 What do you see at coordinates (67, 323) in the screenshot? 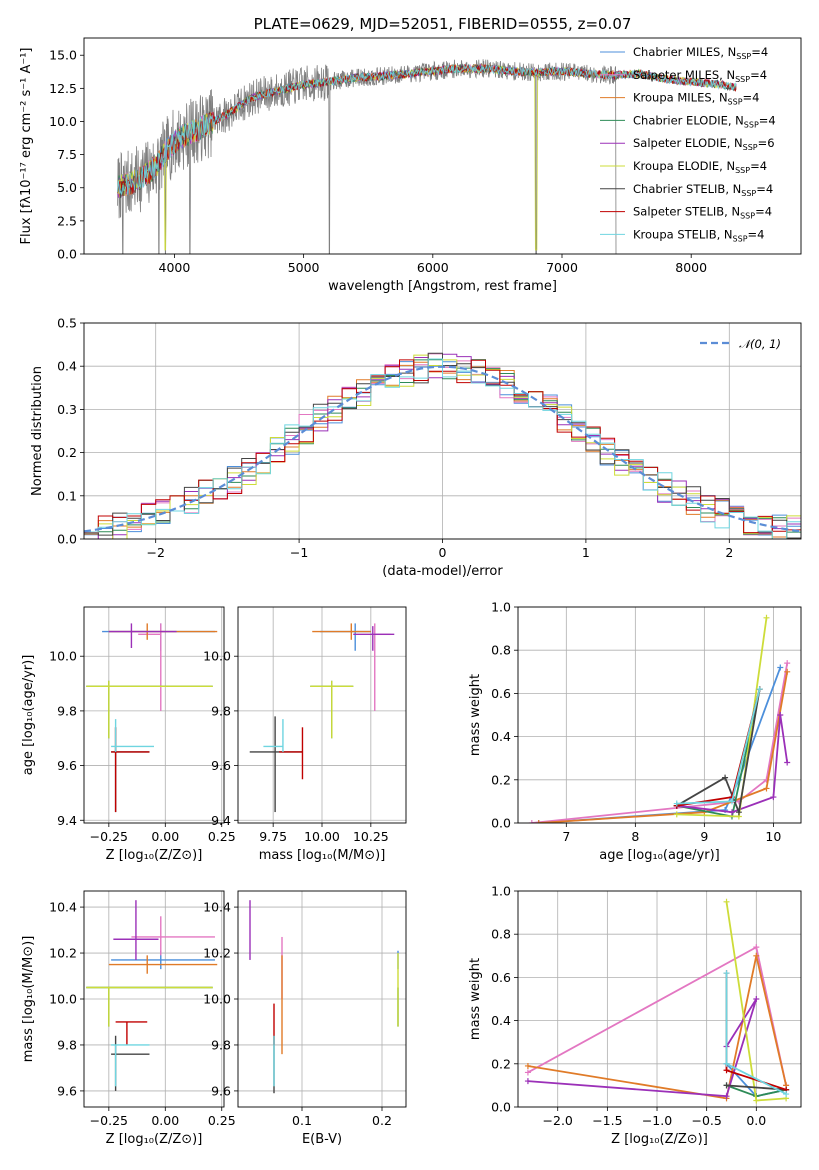
I see `y-tick-label: 0.5` at bounding box center [67, 323].